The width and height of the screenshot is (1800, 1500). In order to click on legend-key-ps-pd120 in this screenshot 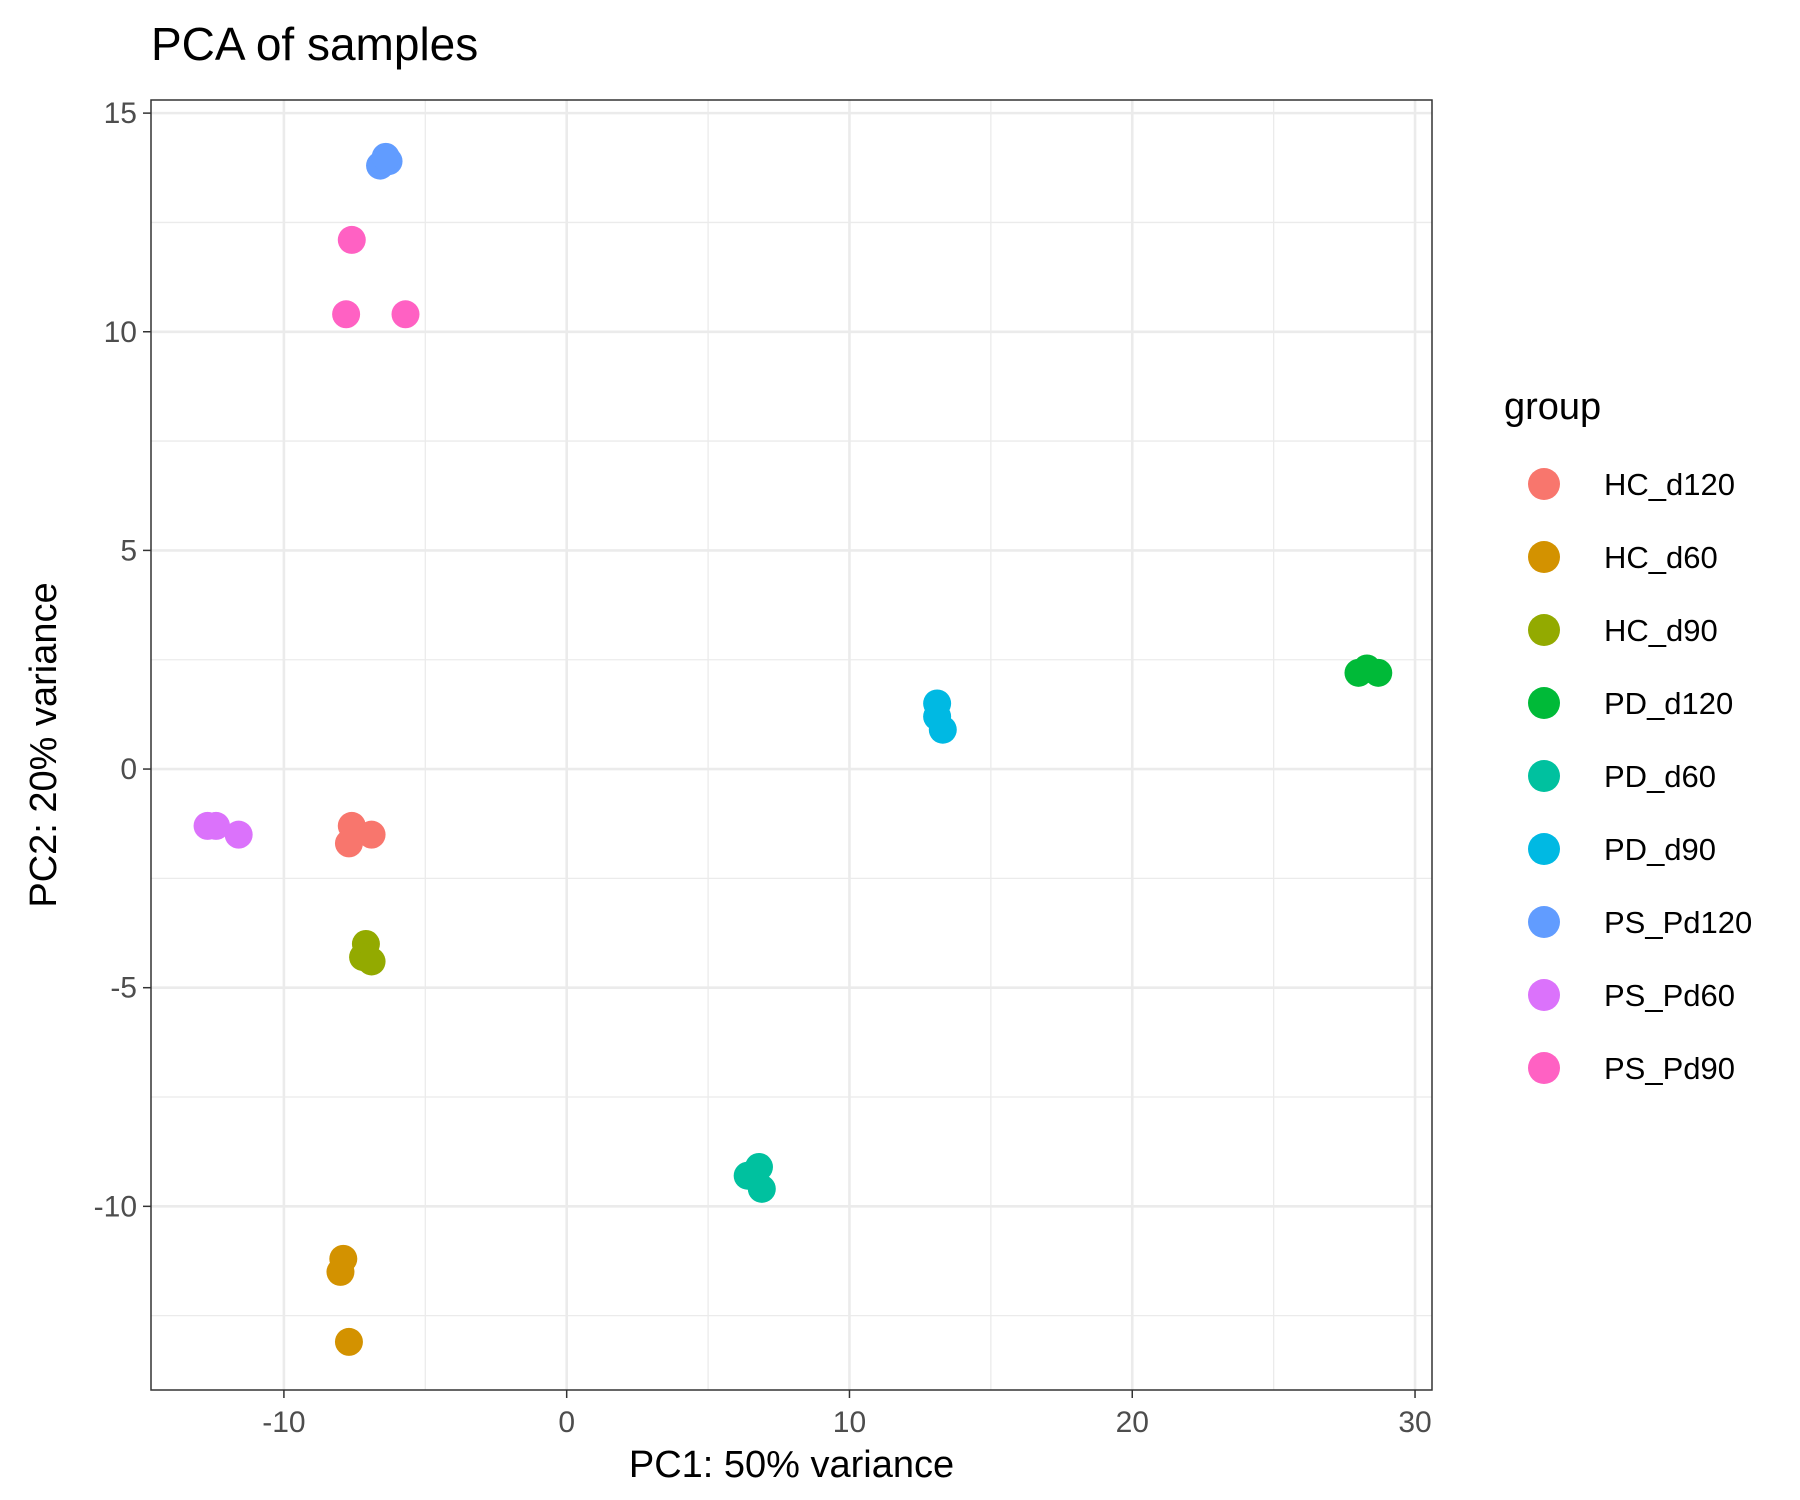, I will do `click(1544, 922)`.